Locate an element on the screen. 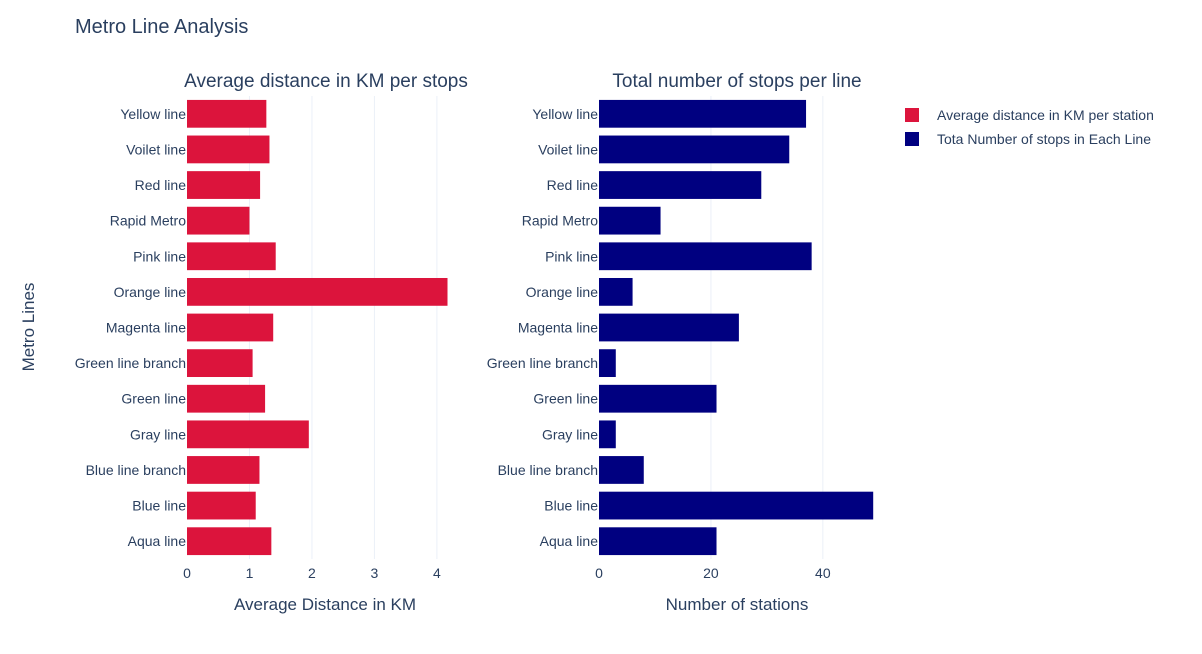 This screenshot has height=654, width=1202. x-tick-label: 1 is located at coordinates (250, 573).